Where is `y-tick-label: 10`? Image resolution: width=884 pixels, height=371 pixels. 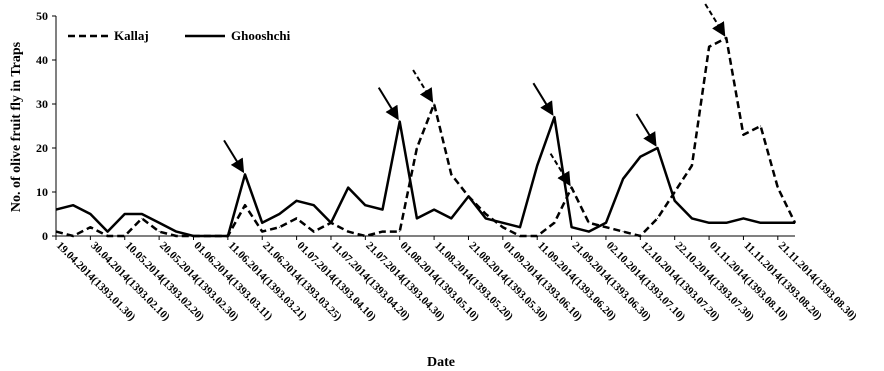 y-tick-label: 10 is located at coordinates (42, 192).